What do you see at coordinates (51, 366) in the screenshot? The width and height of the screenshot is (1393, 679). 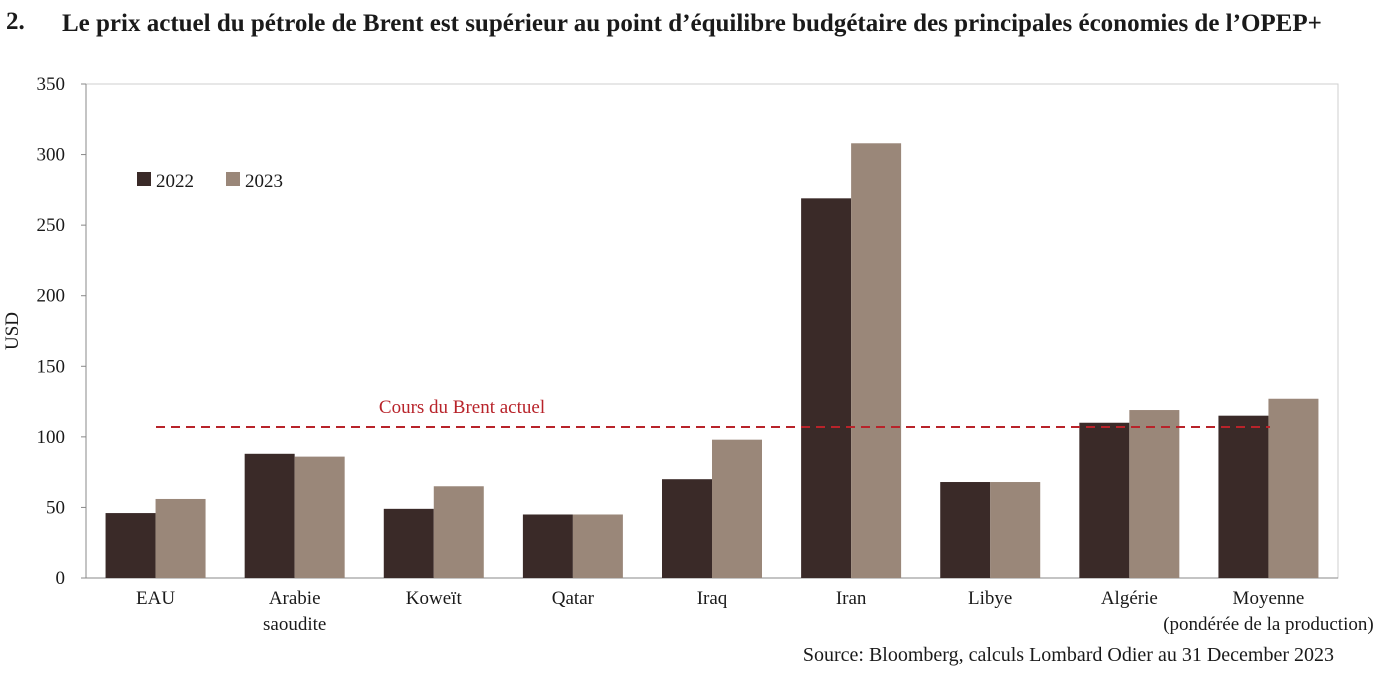 I see `y-tick-label: 150` at bounding box center [51, 366].